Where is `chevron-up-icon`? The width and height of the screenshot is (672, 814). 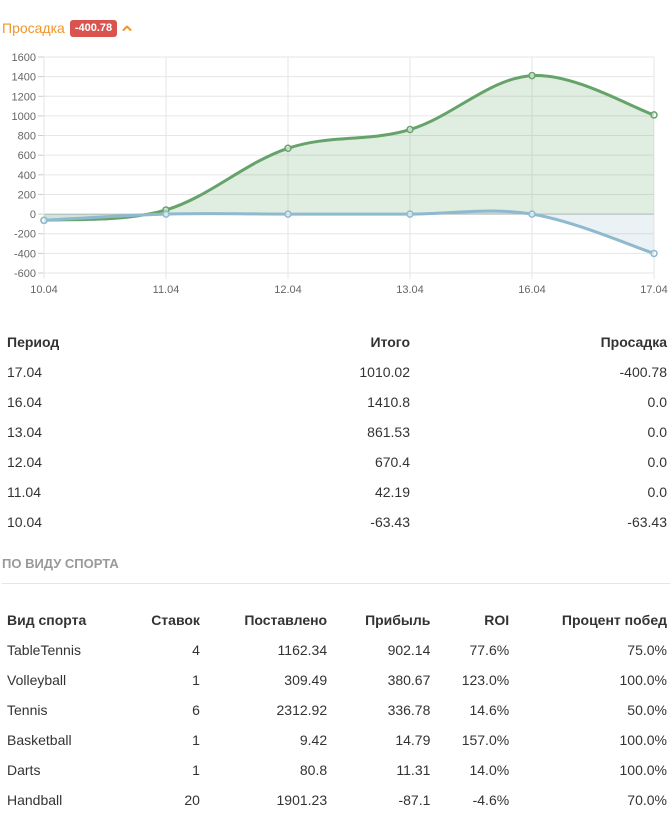 chevron-up-icon is located at coordinates (127, 28).